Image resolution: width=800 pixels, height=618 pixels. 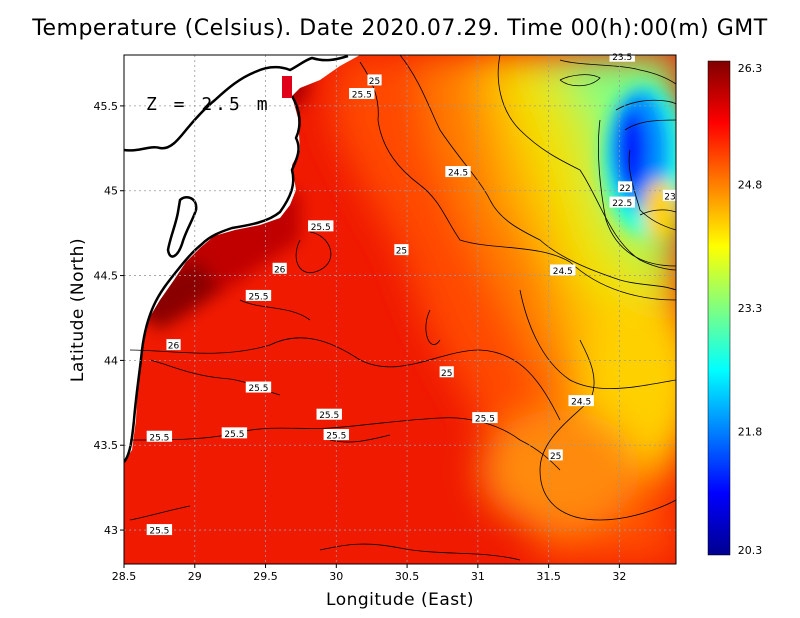 What do you see at coordinates (106, 276) in the screenshot?
I see `y-tick-label: 44.5` at bounding box center [106, 276].